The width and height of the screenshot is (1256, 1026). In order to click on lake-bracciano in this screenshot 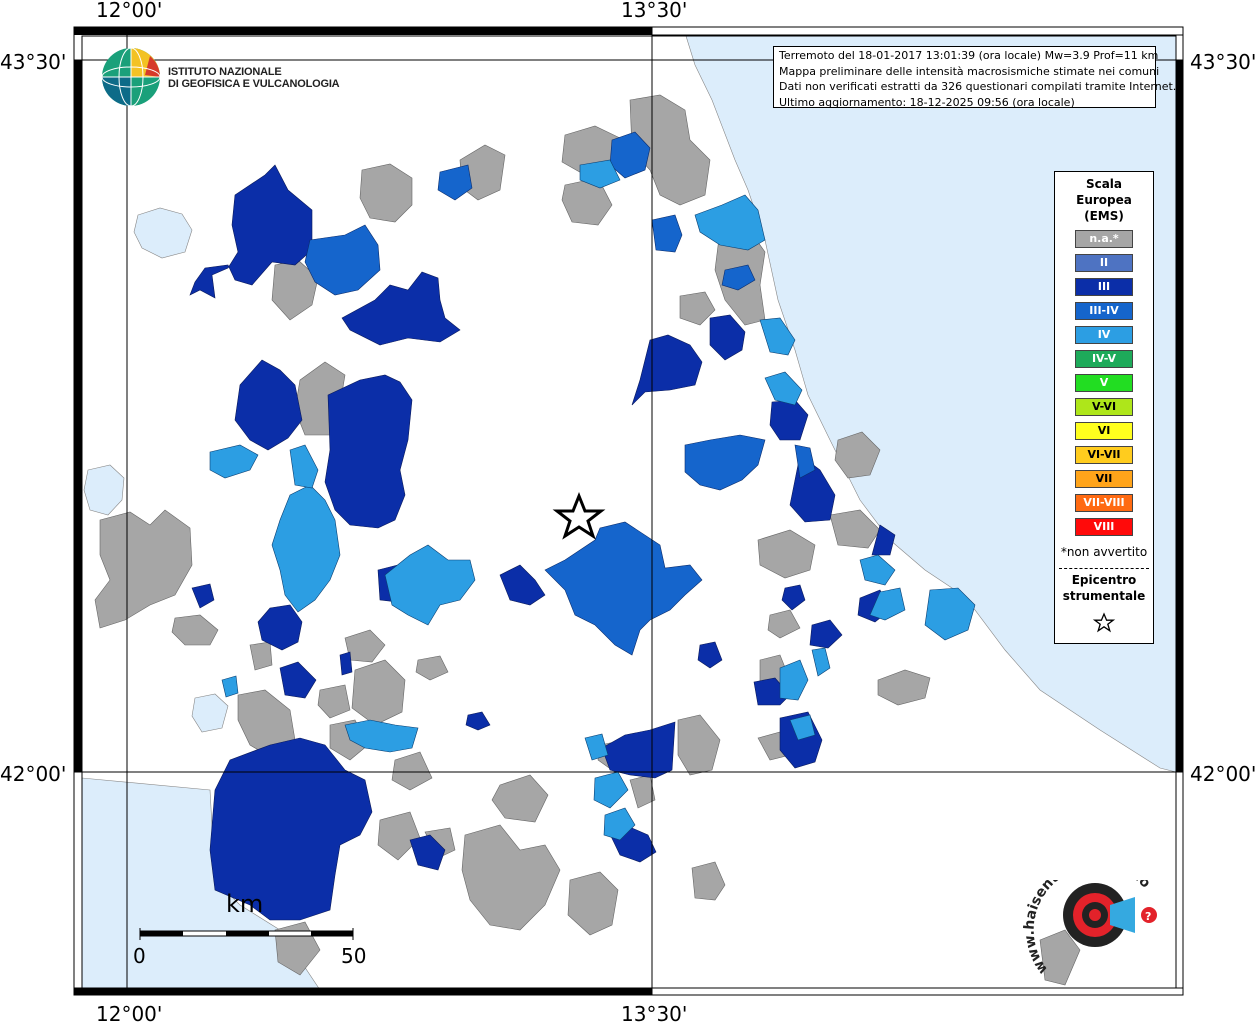, I will do `click(210, 713)`.